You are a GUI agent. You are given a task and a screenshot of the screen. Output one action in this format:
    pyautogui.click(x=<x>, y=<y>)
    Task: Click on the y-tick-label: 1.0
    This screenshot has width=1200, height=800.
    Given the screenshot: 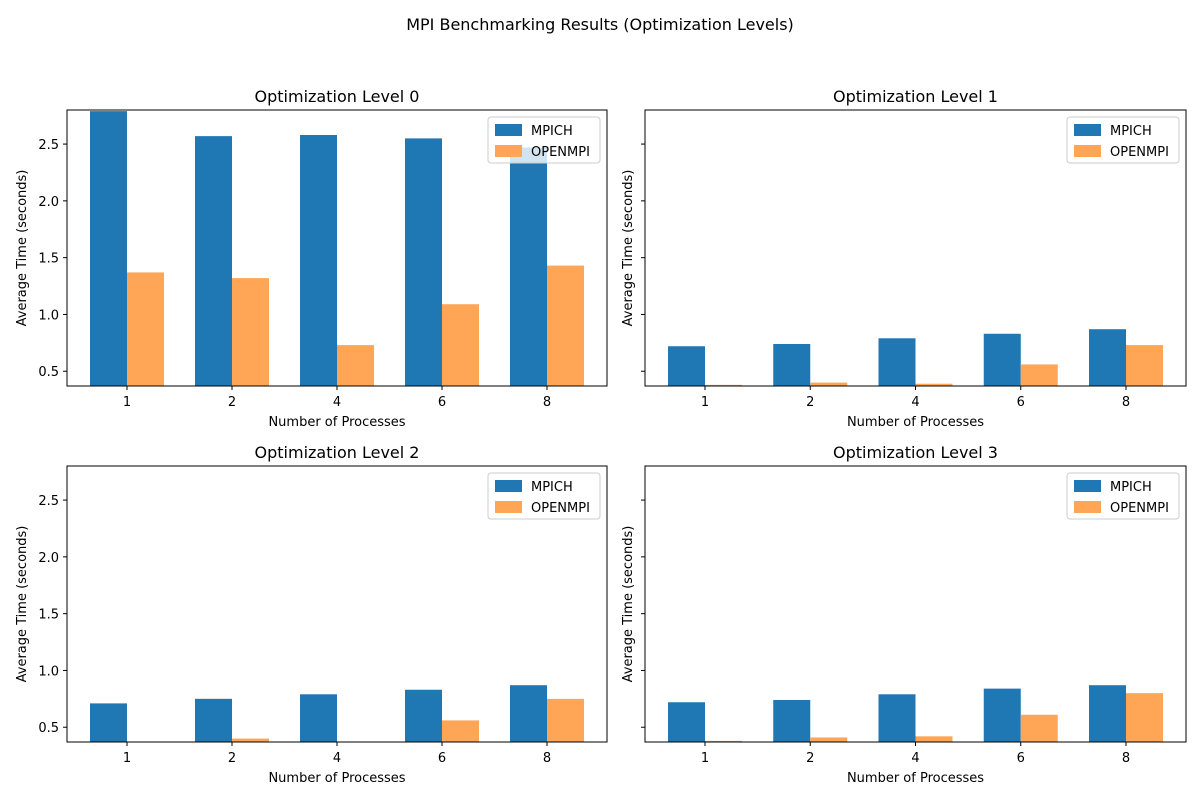 What is the action you would take?
    pyautogui.click(x=48, y=315)
    